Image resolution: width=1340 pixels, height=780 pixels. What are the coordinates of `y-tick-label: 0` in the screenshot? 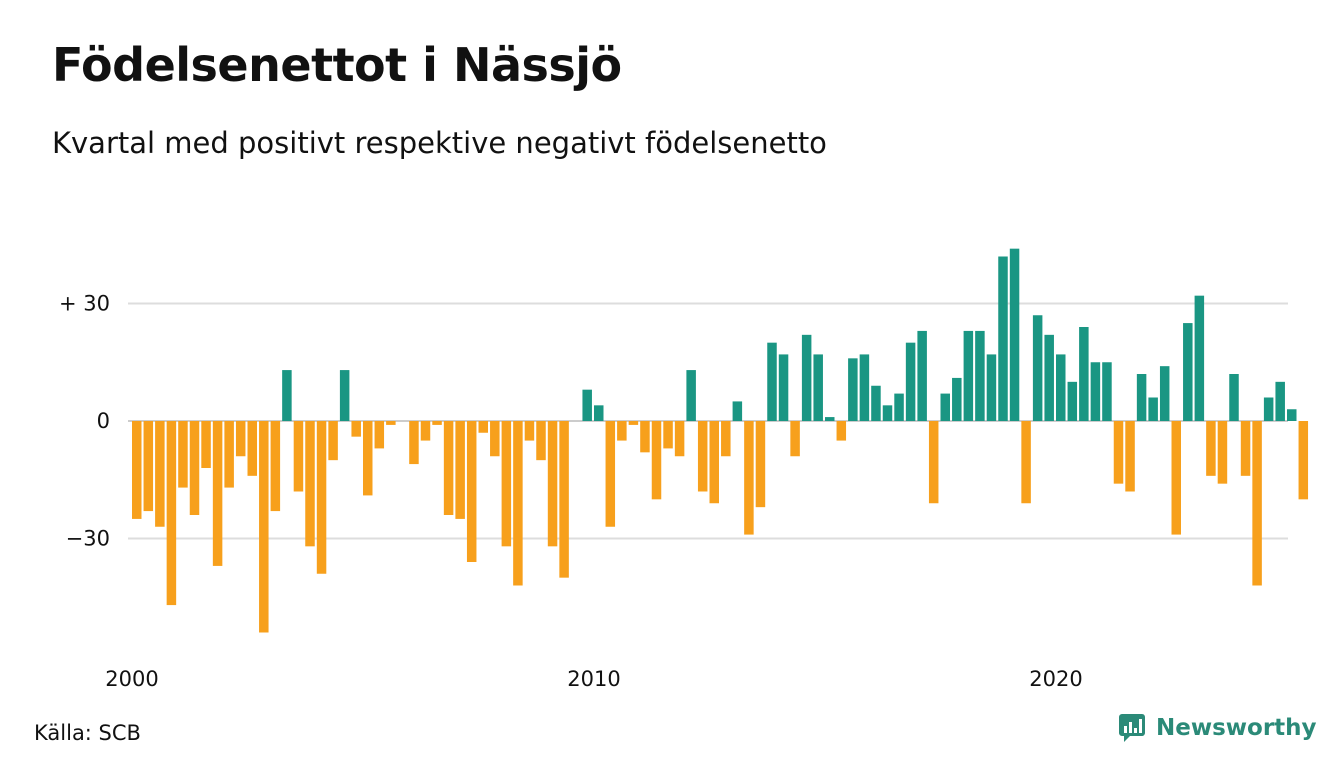 It's located at (103, 421).